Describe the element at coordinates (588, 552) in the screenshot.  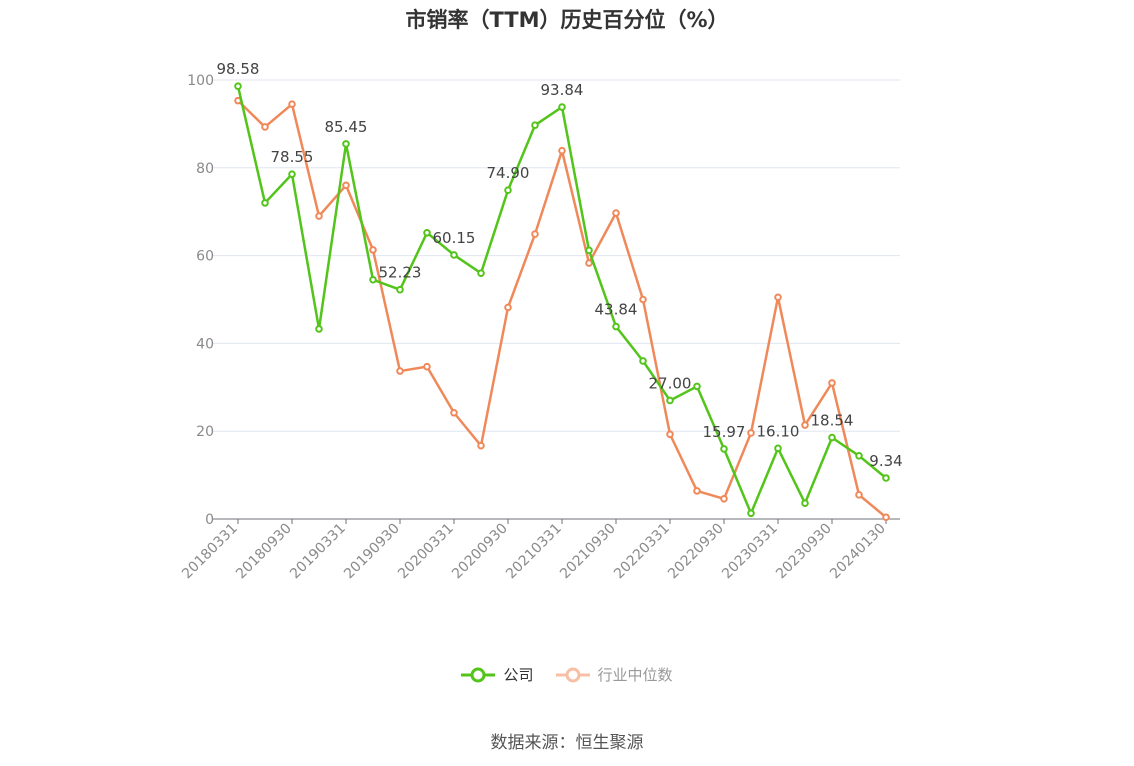
I see `x-tick-label: 20210930` at that location.